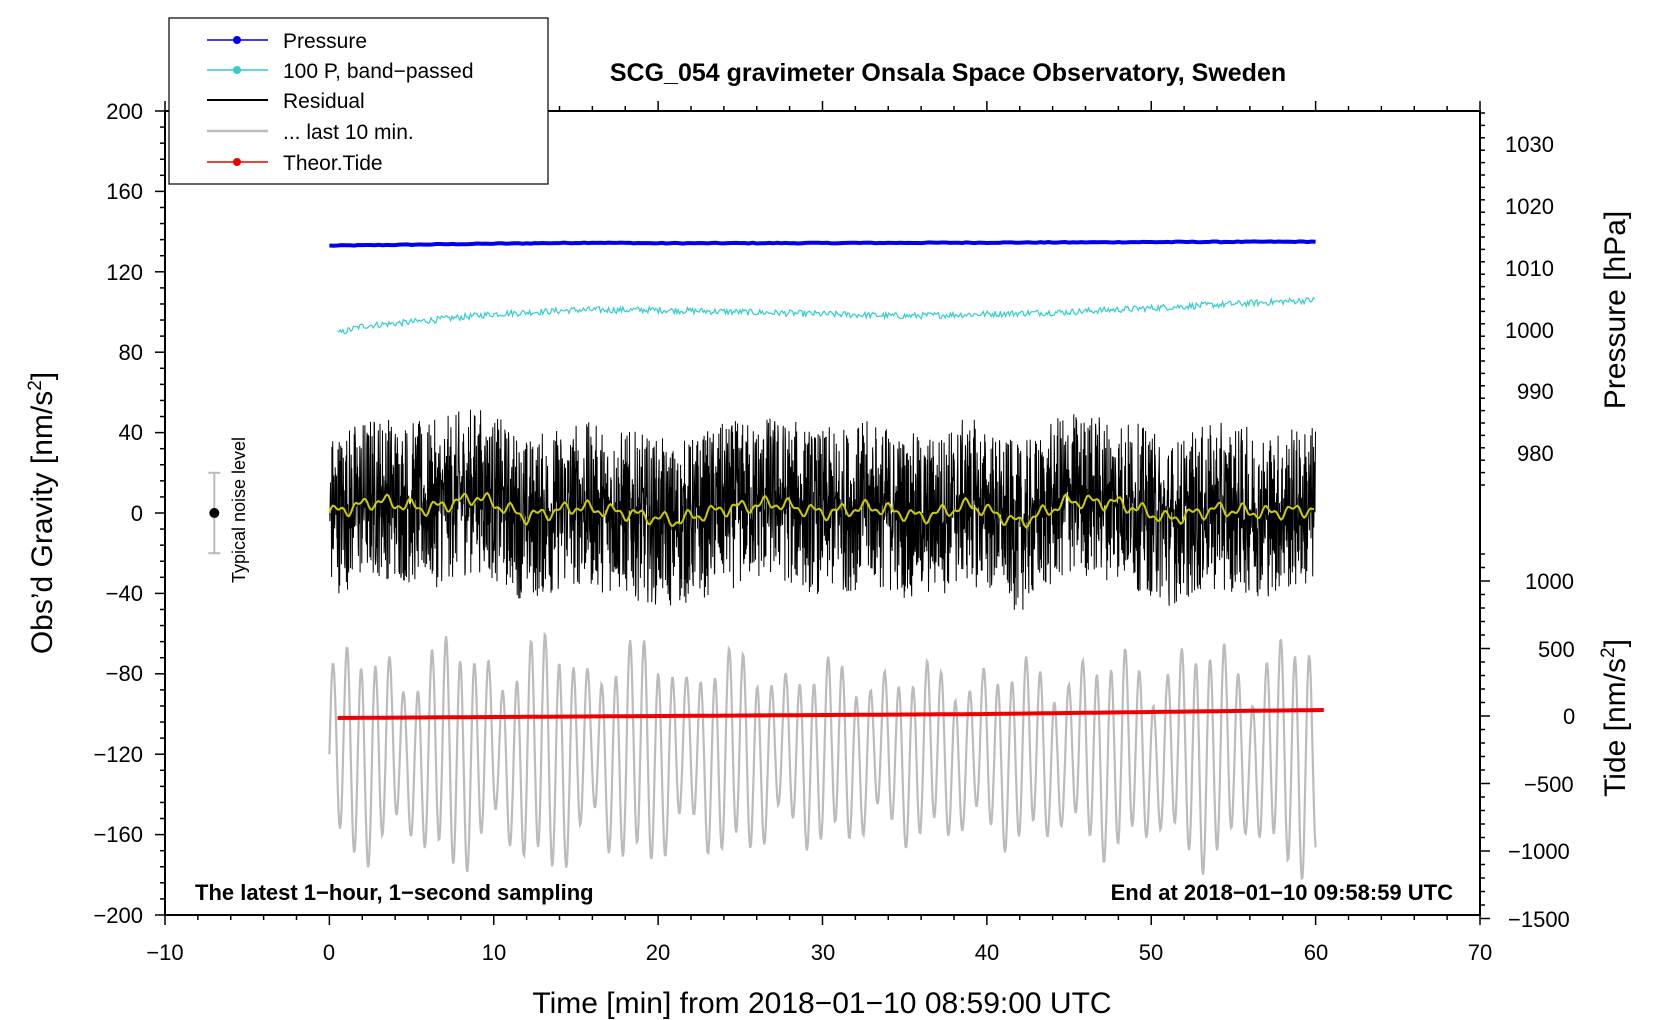 This screenshot has width=1660, height=1020. I want to click on x-axis-labels: −10 0 10 20 30 40 50 60 70, so click(819, 952).